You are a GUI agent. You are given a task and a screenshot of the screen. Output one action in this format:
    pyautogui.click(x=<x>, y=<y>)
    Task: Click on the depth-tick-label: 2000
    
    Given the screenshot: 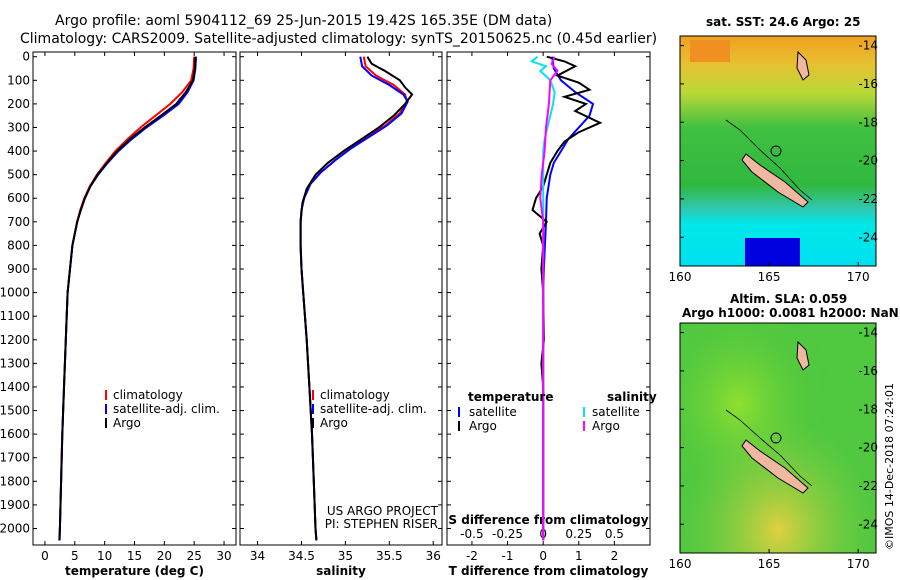 What is the action you would take?
    pyautogui.click(x=15, y=528)
    